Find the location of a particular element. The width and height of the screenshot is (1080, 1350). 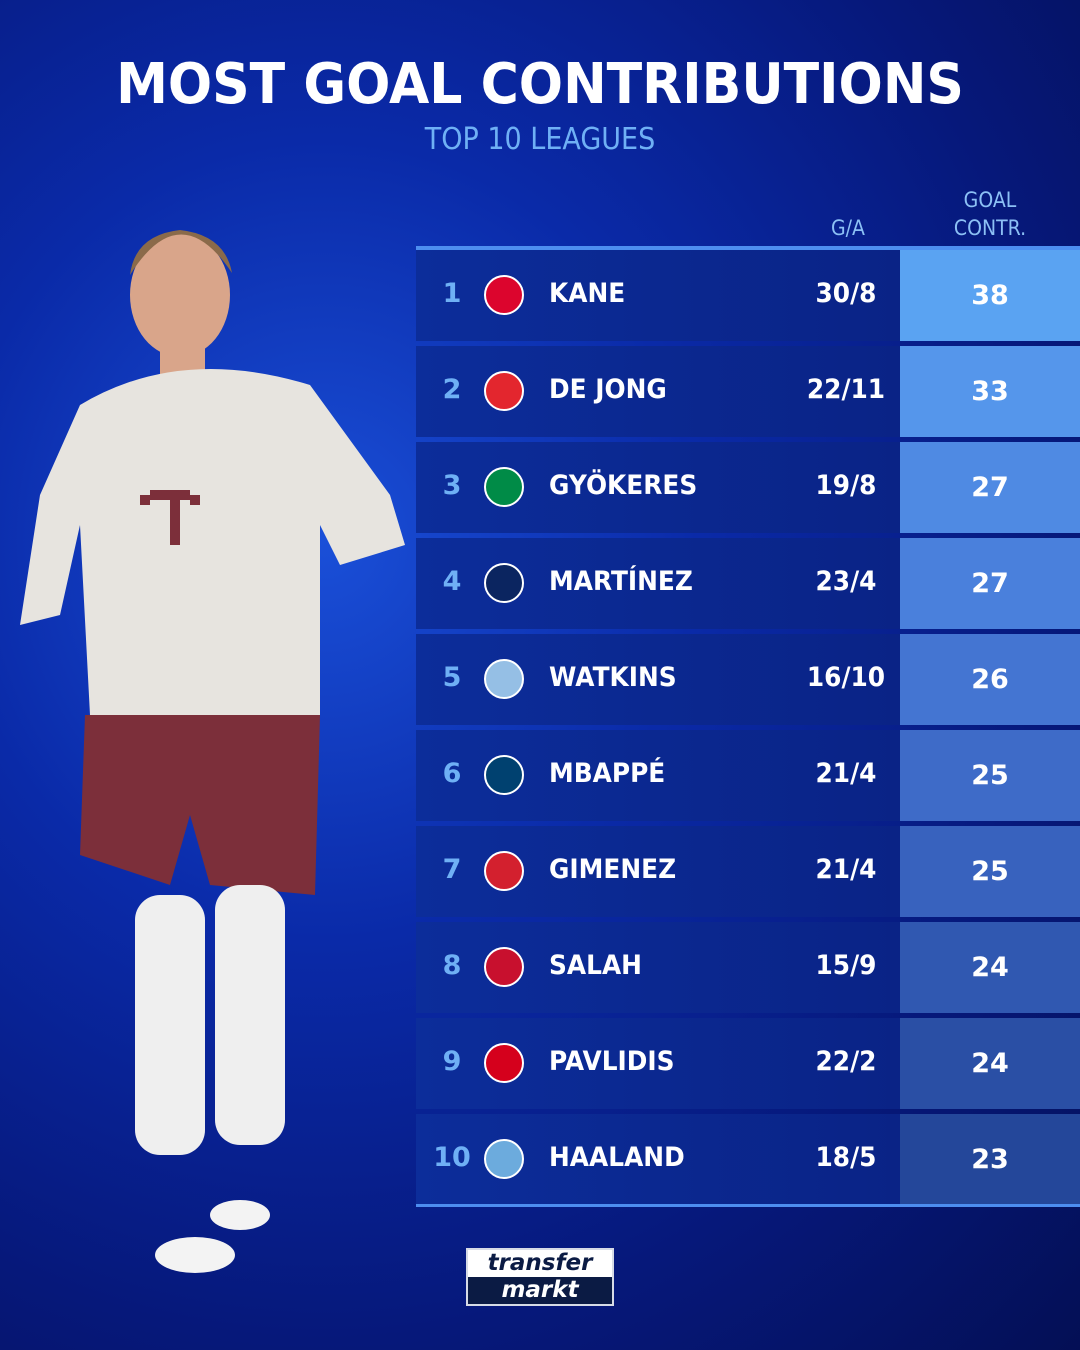

goals-assists: 22/11 is located at coordinates (846, 389).